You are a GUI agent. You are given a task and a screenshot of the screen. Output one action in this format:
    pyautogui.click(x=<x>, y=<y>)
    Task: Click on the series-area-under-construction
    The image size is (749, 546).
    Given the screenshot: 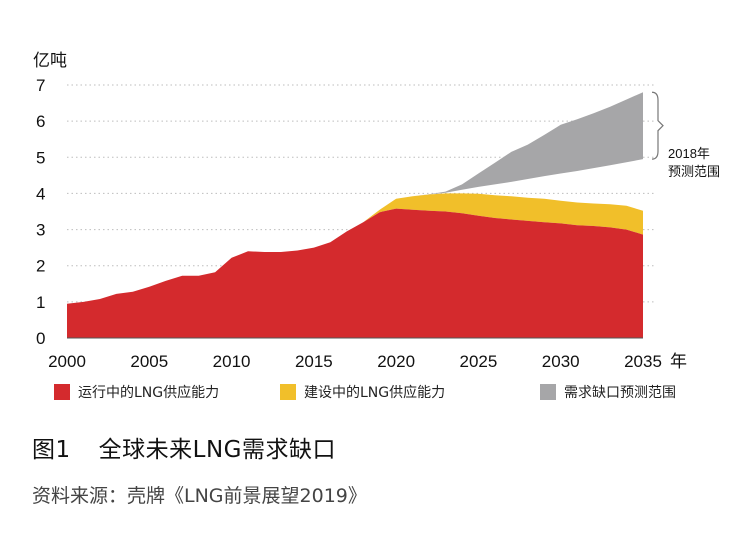 What is the action you would take?
    pyautogui.click(x=503, y=214)
    